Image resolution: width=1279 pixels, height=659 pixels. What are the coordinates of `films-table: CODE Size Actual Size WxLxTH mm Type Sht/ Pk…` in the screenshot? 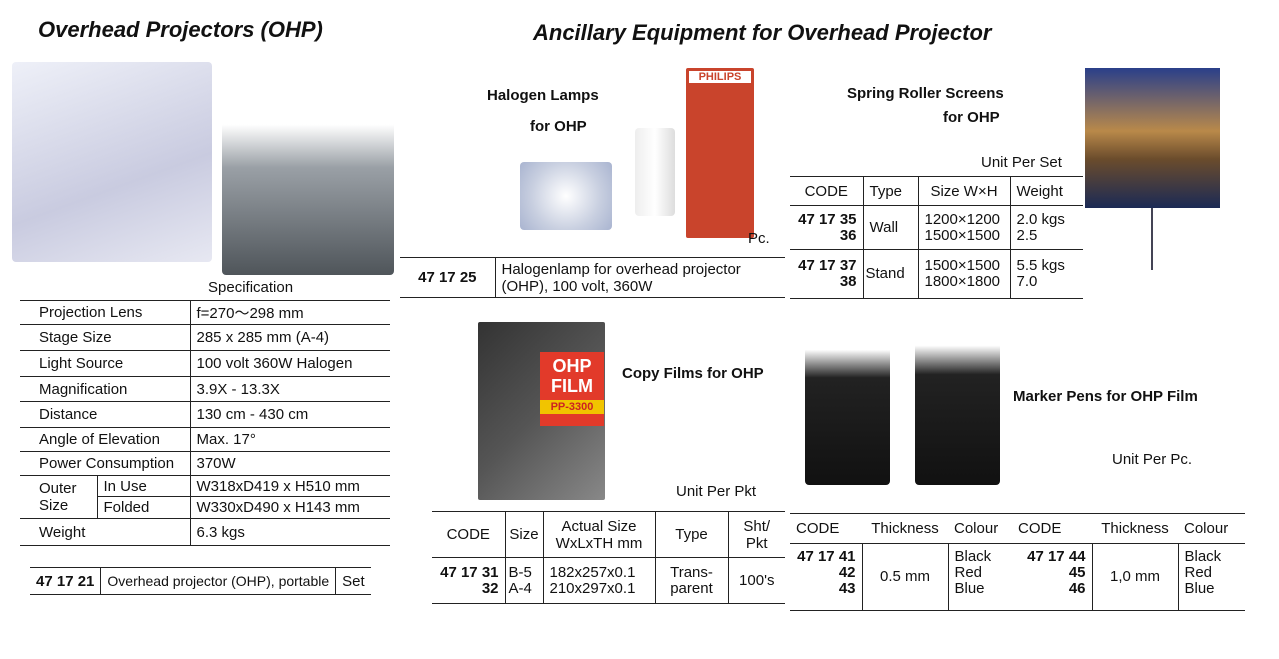 It's located at (608, 557).